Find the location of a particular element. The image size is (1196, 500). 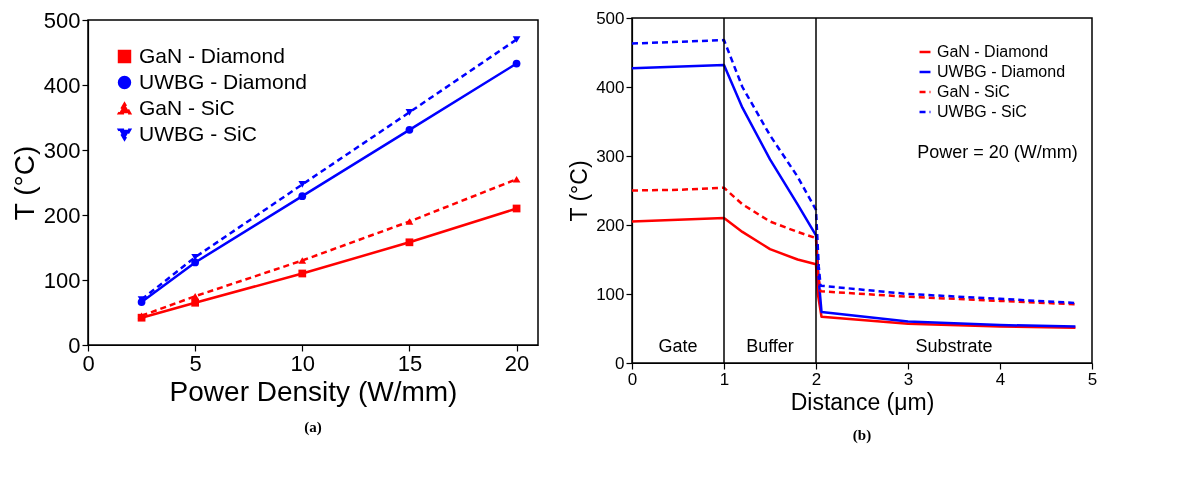

x-tick-label: 2 is located at coordinates (816, 379).